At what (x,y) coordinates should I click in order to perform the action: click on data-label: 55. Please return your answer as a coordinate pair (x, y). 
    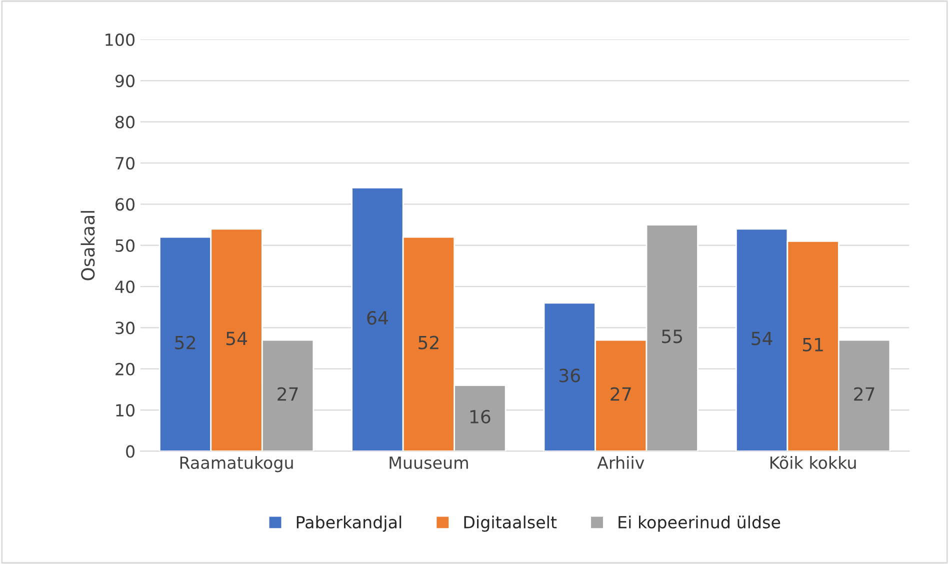
    Looking at the image, I should click on (672, 337).